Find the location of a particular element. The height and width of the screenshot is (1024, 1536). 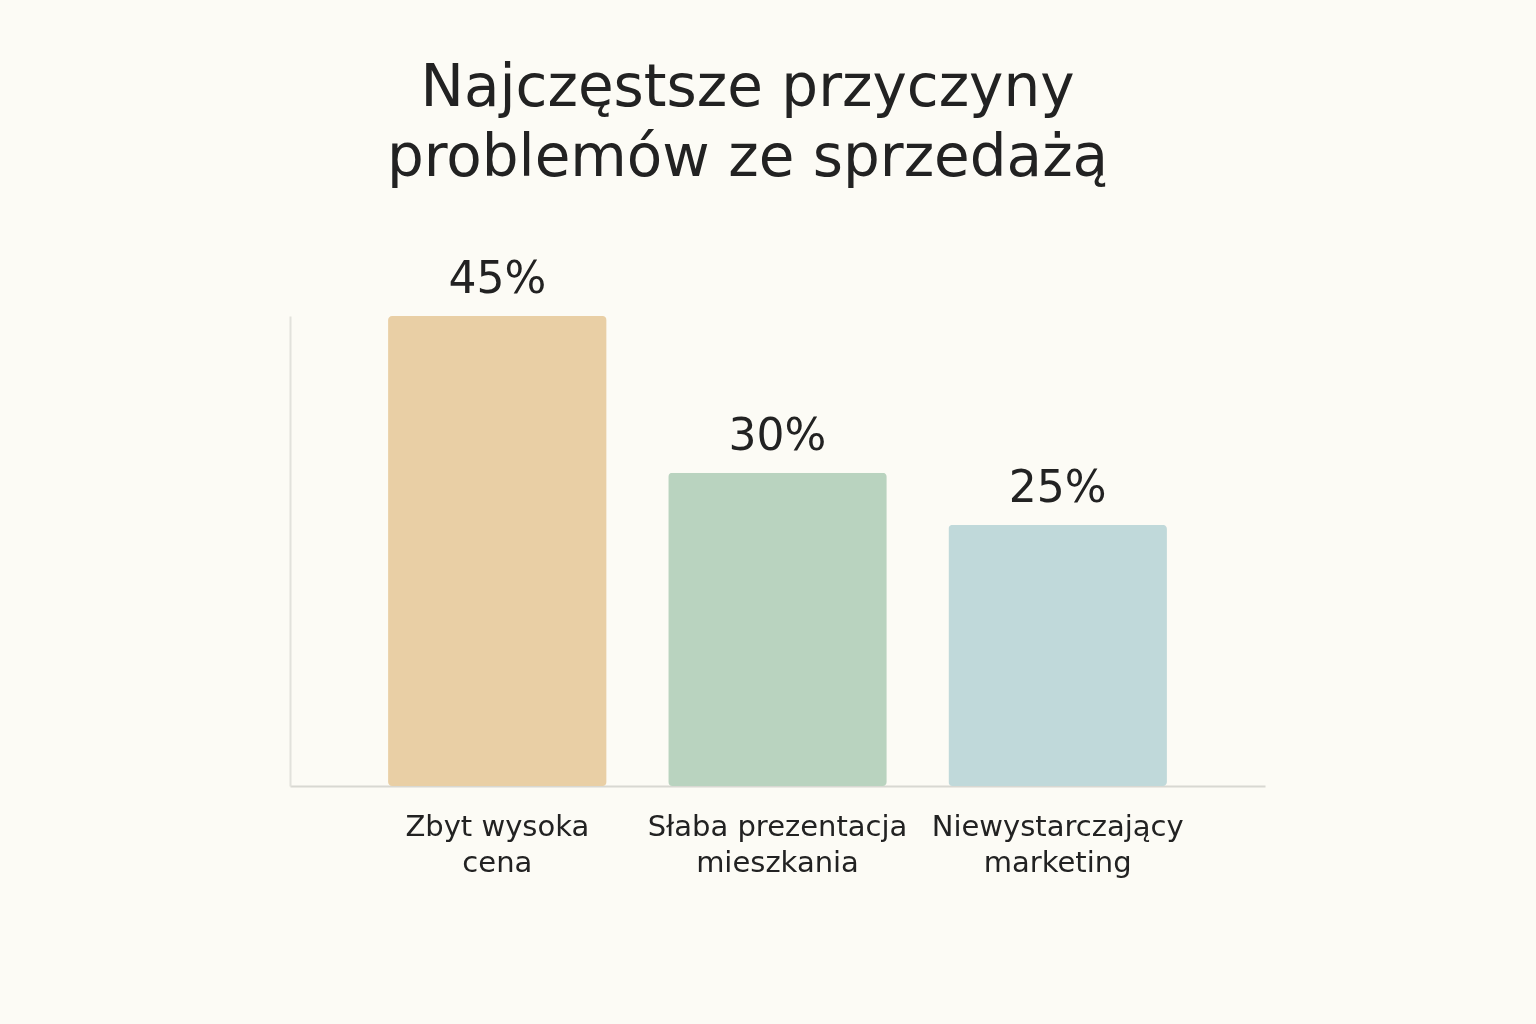

data-label: 25% is located at coordinates (1057, 486).